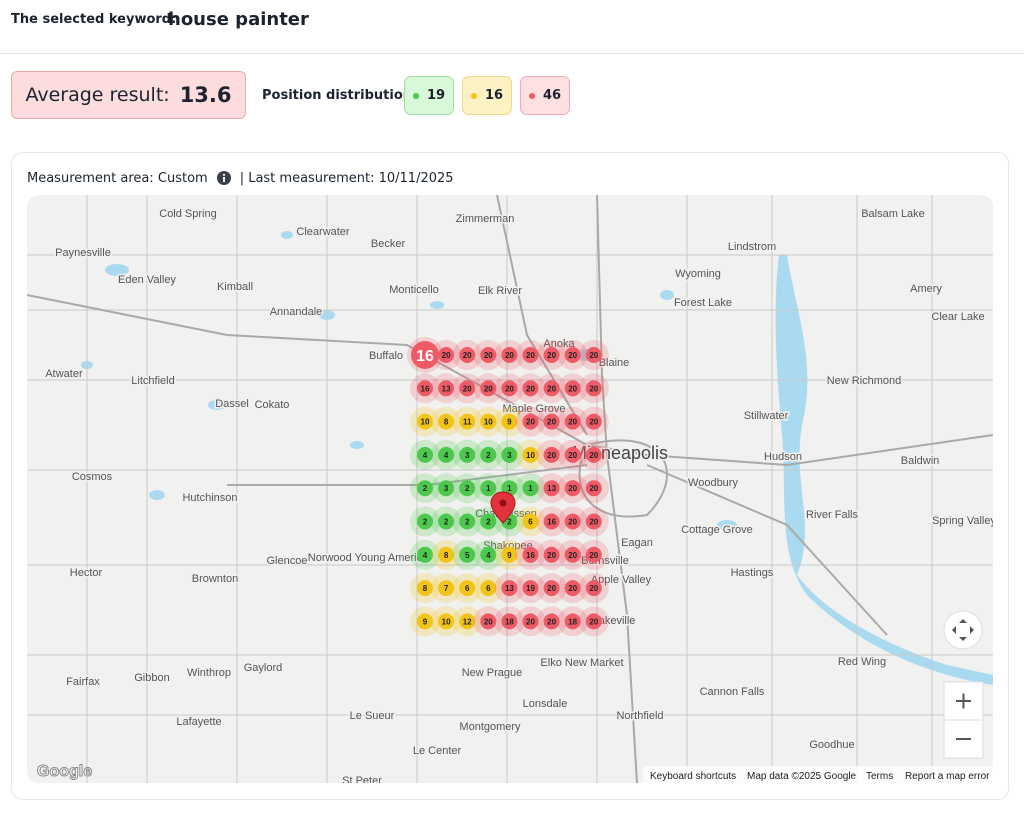 This screenshot has width=1024, height=814. Describe the element at coordinates (117, 178) in the screenshot. I see `measurement-area: Measurement area: Custom` at that location.